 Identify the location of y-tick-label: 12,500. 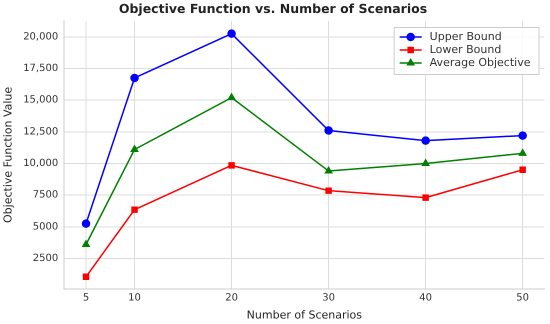
(40, 132).